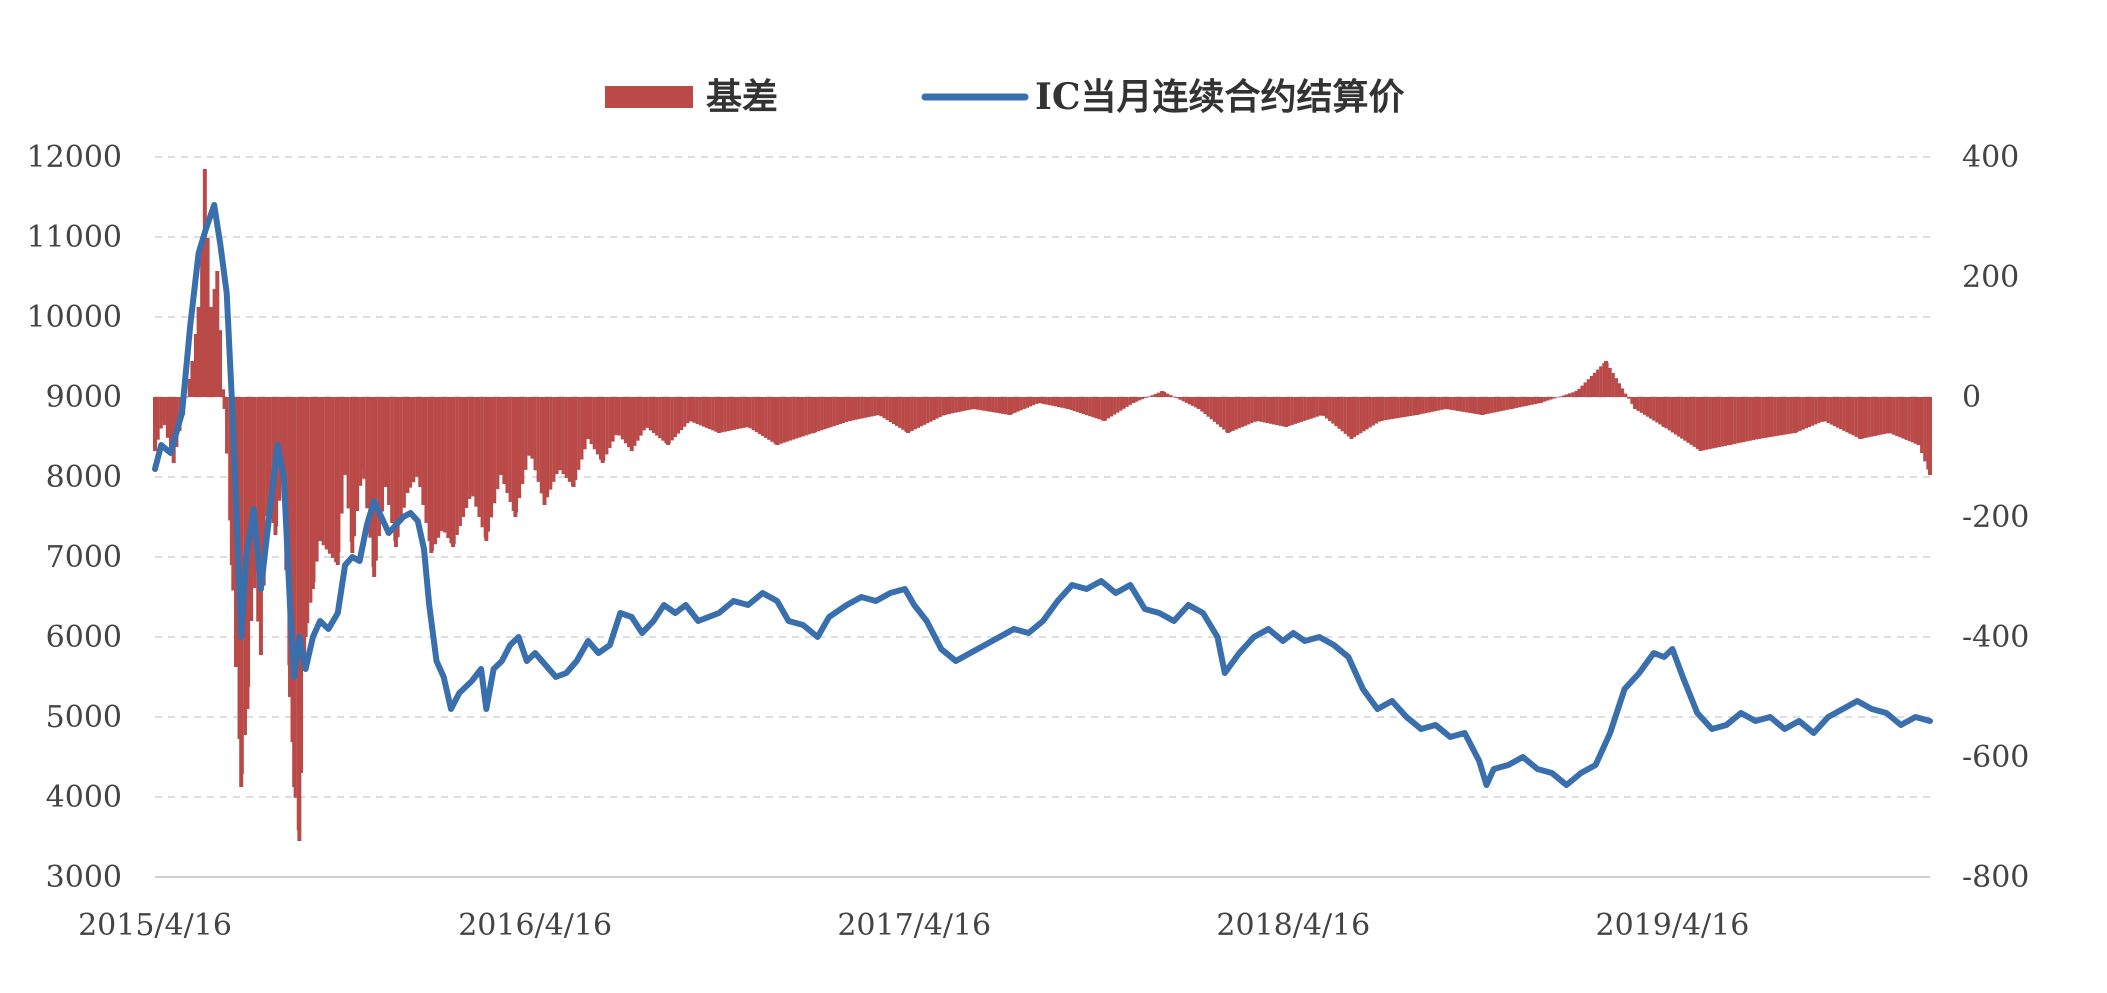  I want to click on legend: 基差 IC当月连续合约结算价, so click(1005, 97).